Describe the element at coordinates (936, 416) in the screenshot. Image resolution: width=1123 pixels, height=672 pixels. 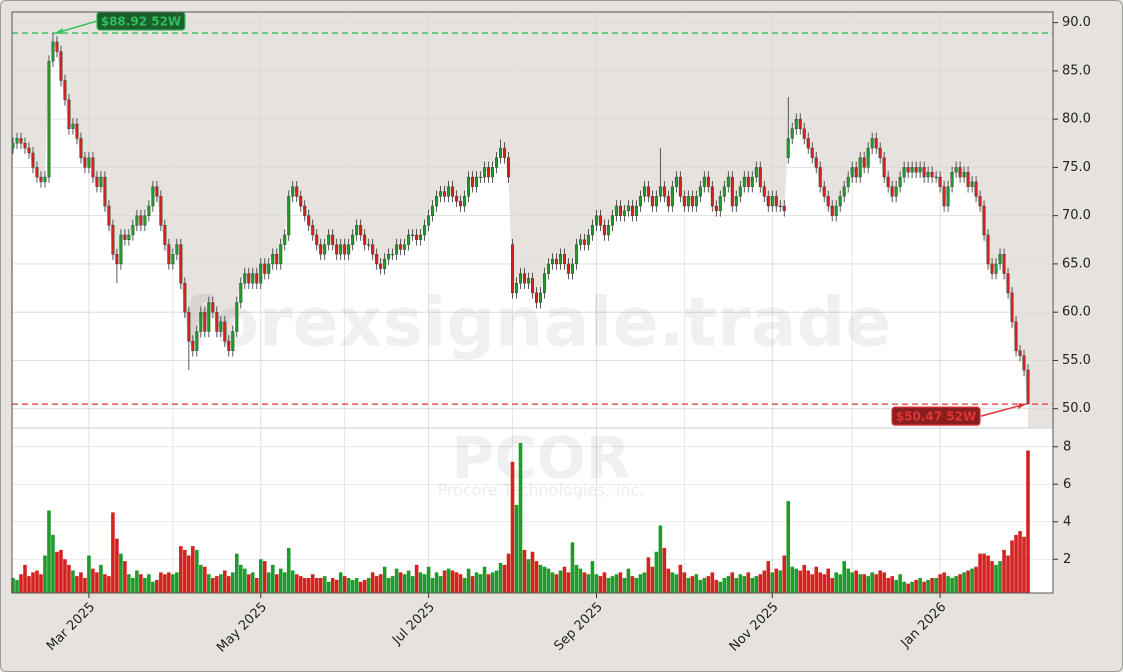
I see `annotation-box` at that location.